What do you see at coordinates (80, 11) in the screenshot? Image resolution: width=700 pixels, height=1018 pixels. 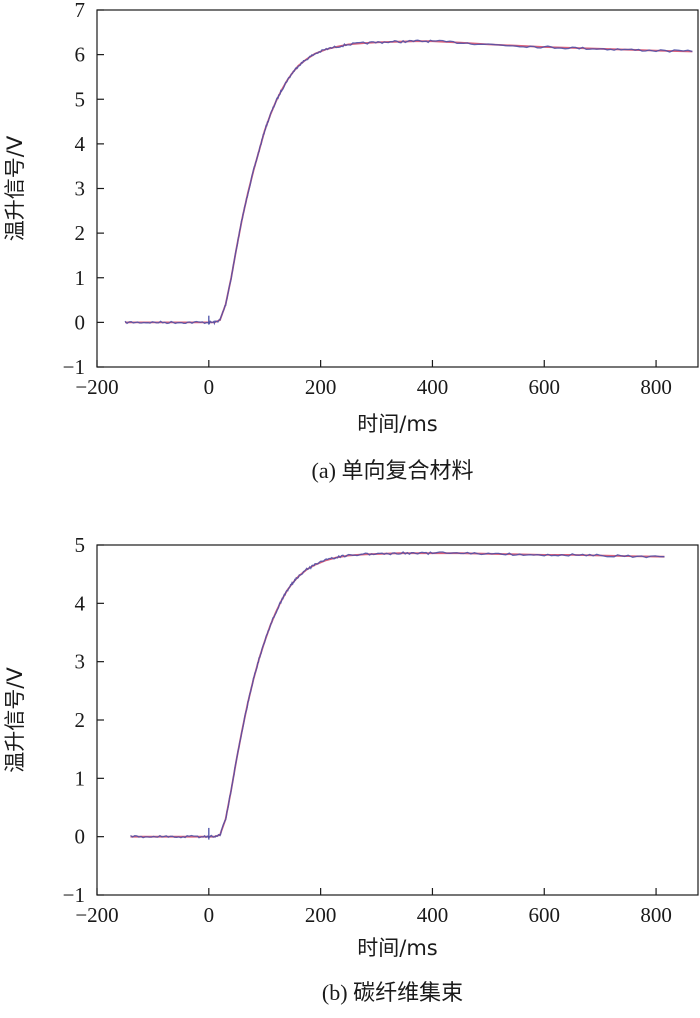 I see `y-tick-label: 7` at bounding box center [80, 11].